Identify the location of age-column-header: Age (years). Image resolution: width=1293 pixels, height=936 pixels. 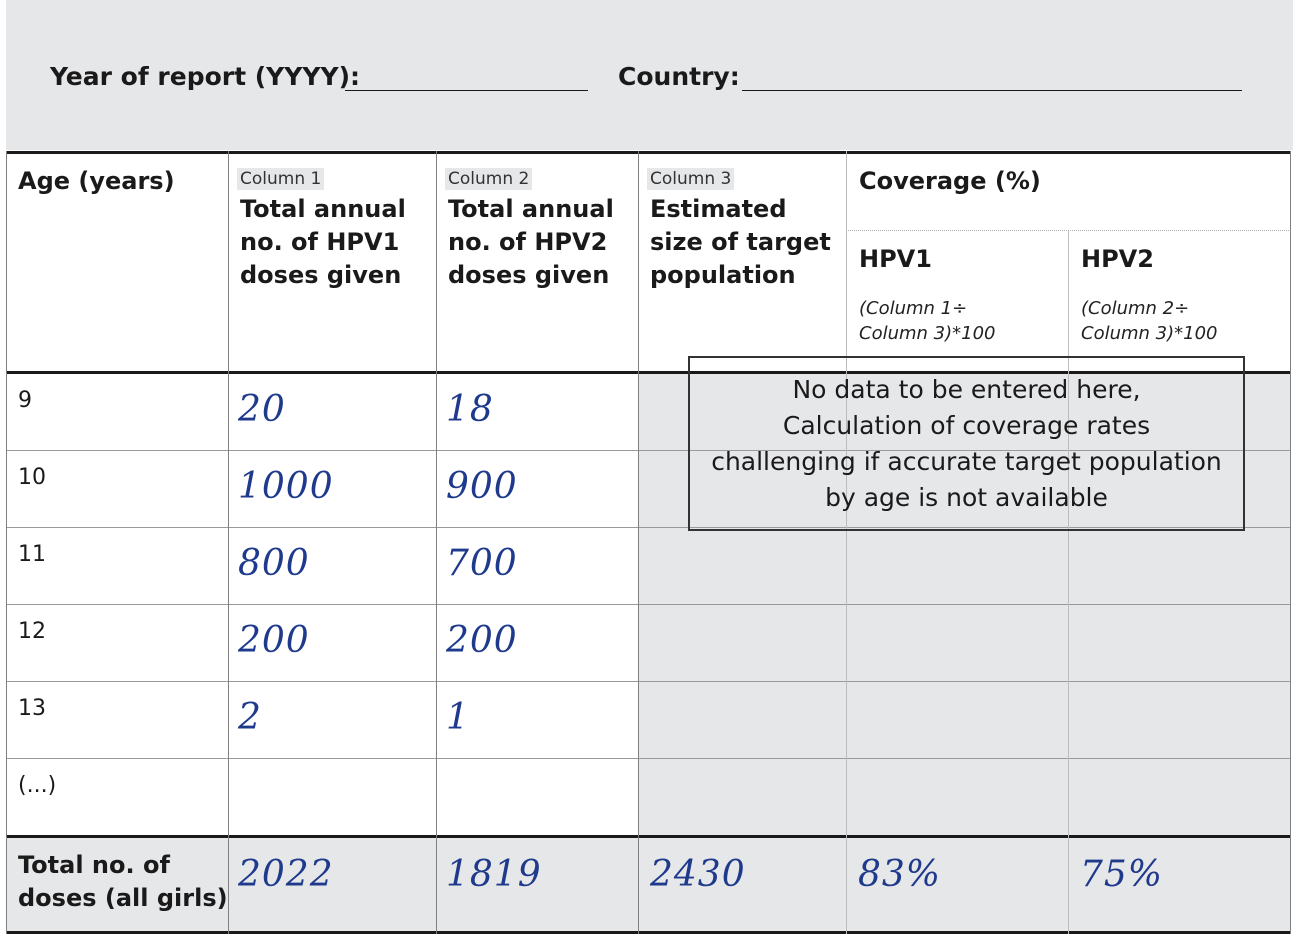
(96, 181).